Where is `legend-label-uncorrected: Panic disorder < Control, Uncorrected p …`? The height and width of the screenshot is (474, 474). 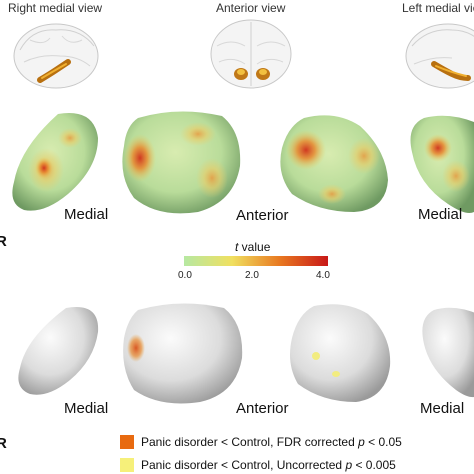 legend-label-uncorrected: Panic disorder < Control, Uncorrected p … is located at coordinates (268, 465).